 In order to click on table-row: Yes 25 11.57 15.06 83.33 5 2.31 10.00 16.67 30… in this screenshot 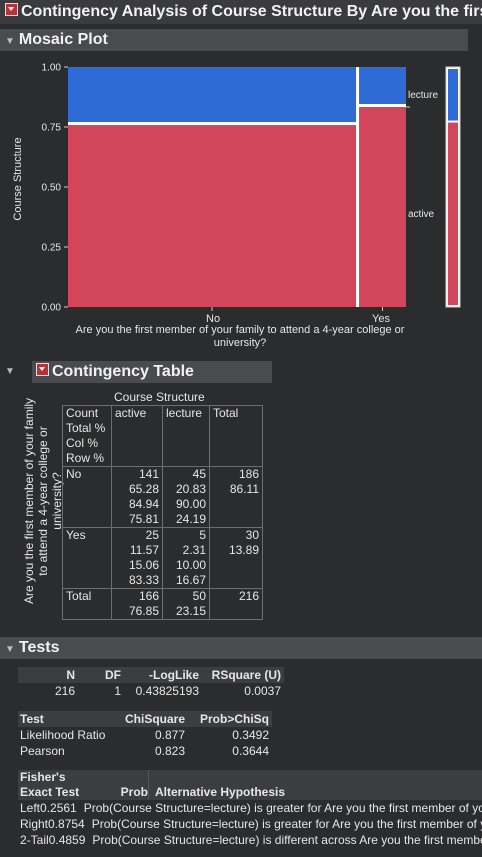, I will do `click(162, 558)`.